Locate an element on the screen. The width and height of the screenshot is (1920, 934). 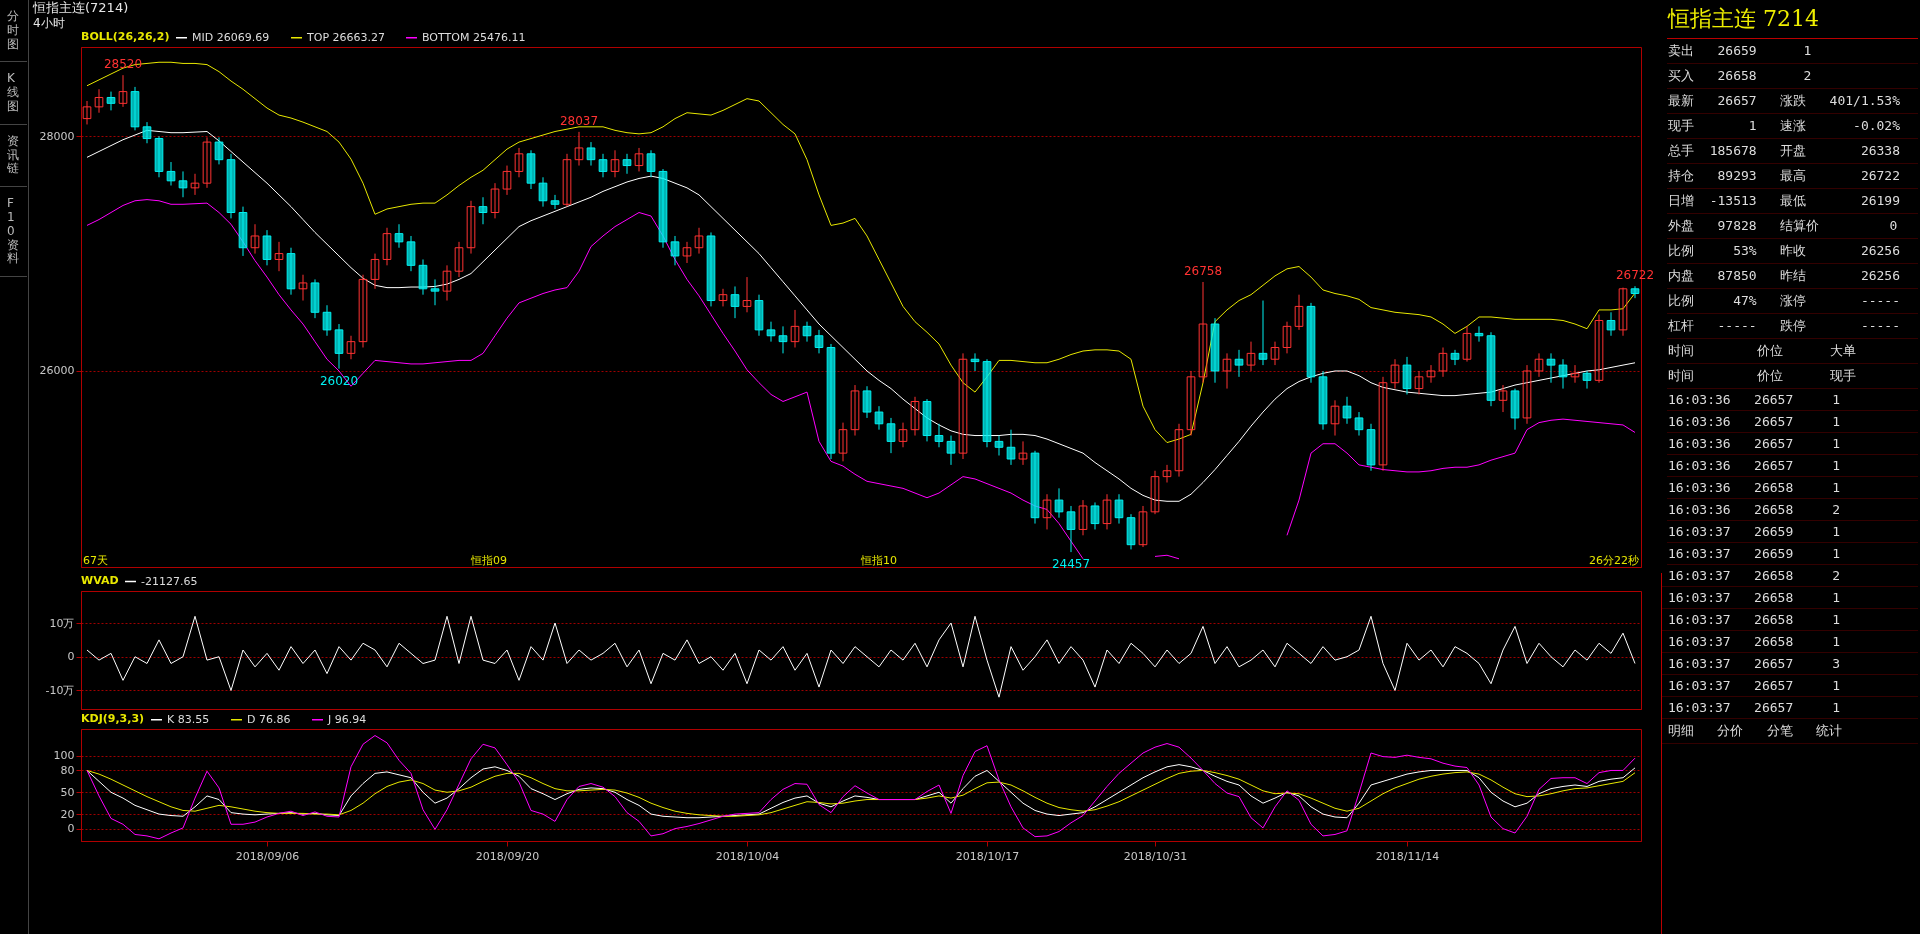
annotation: 恒指09 is located at coordinates (488, 560).